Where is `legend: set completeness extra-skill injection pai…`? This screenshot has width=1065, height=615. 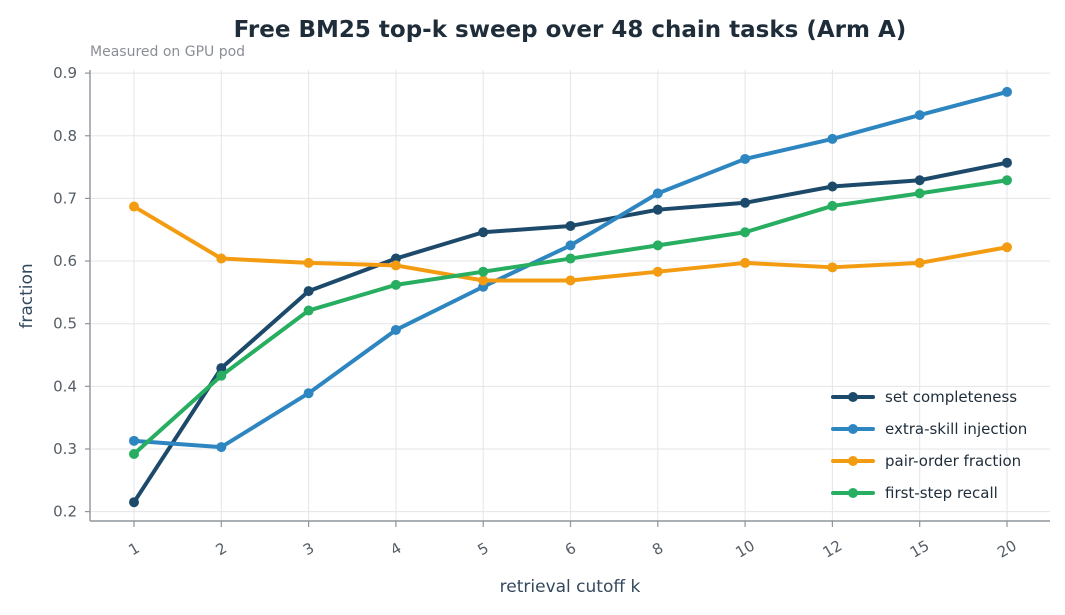 legend: set completeness extra-skill injection pai… is located at coordinates (929, 445).